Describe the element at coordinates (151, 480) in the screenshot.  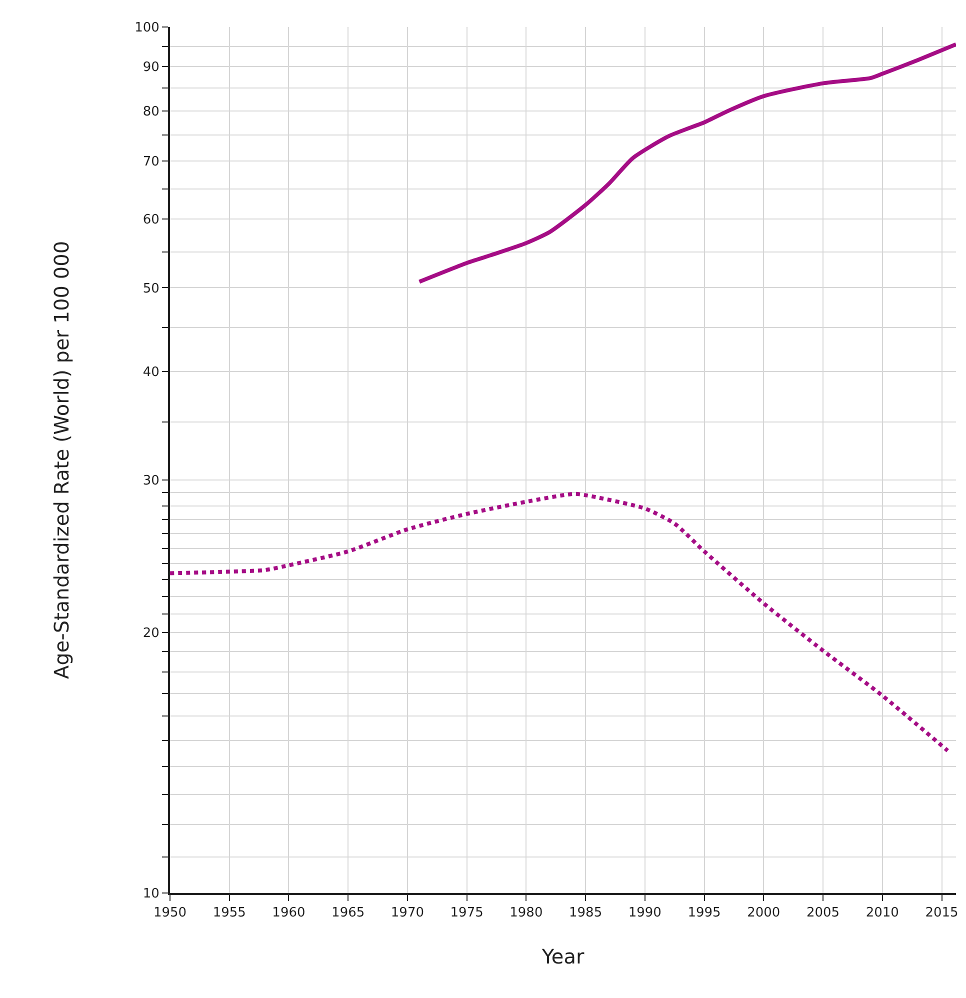
I see `y-tick-label: 30` at that location.